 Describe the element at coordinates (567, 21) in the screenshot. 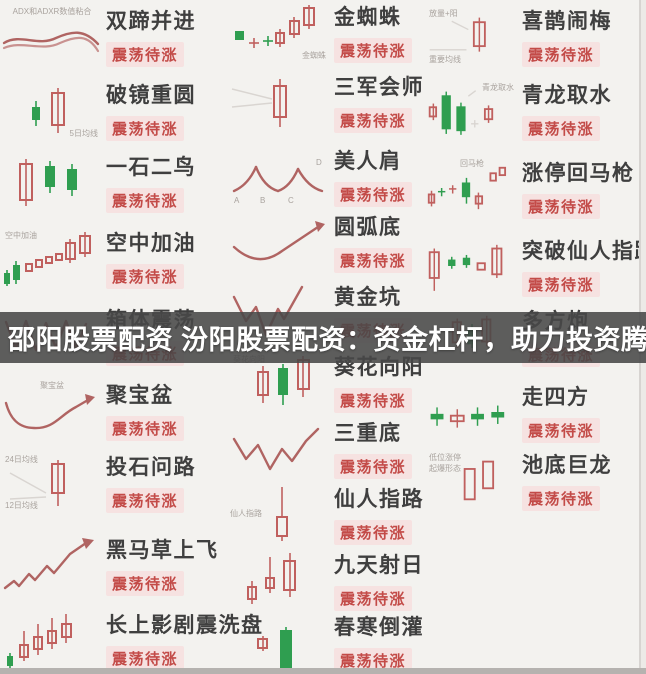

I see `pattern-name: 喜鹊闹梅` at that location.